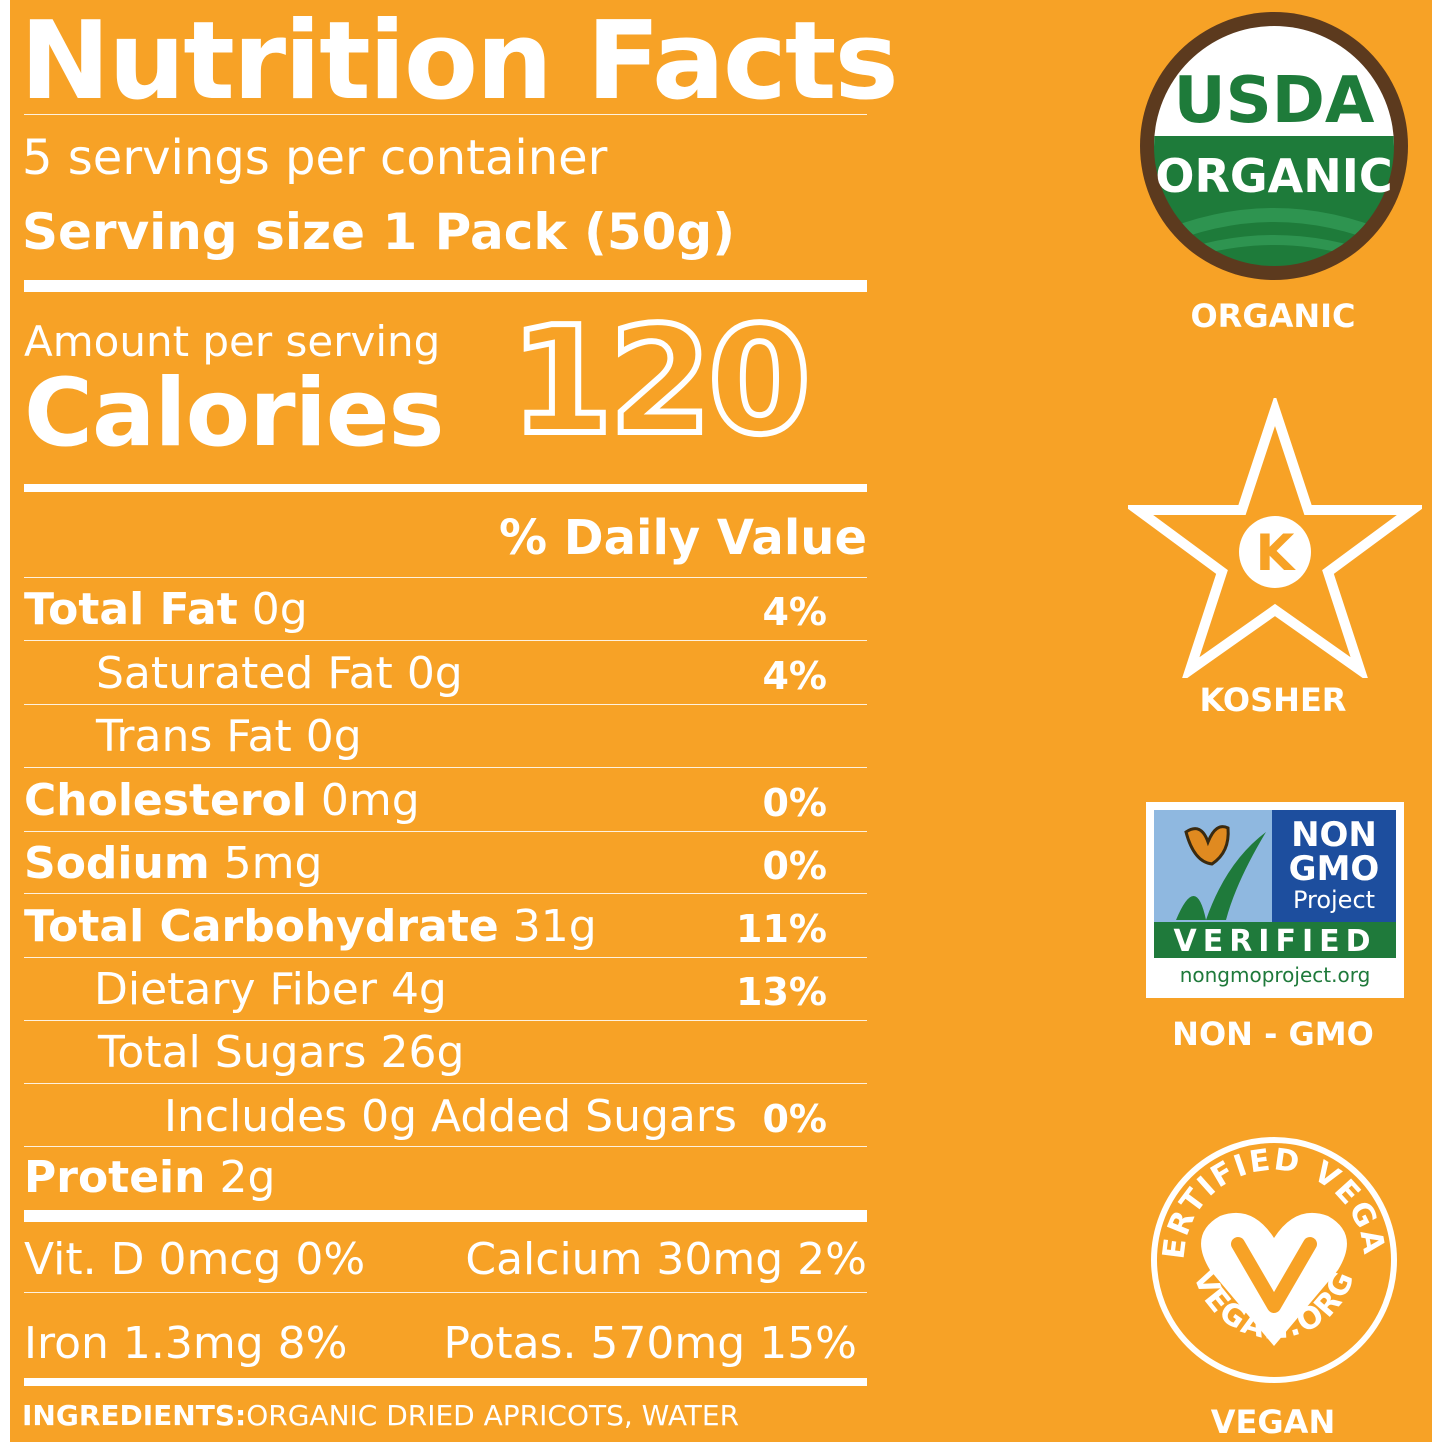 The height and width of the screenshot is (1442, 1442). I want to click on project-text: Project, so click(1334, 900).